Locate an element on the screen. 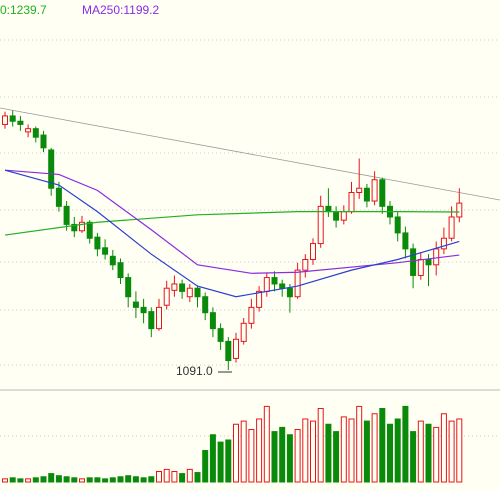 Image resolution: width=500 pixels, height=491 pixels. ma-legend: MA250:1199.2 is located at coordinates (120, 10).